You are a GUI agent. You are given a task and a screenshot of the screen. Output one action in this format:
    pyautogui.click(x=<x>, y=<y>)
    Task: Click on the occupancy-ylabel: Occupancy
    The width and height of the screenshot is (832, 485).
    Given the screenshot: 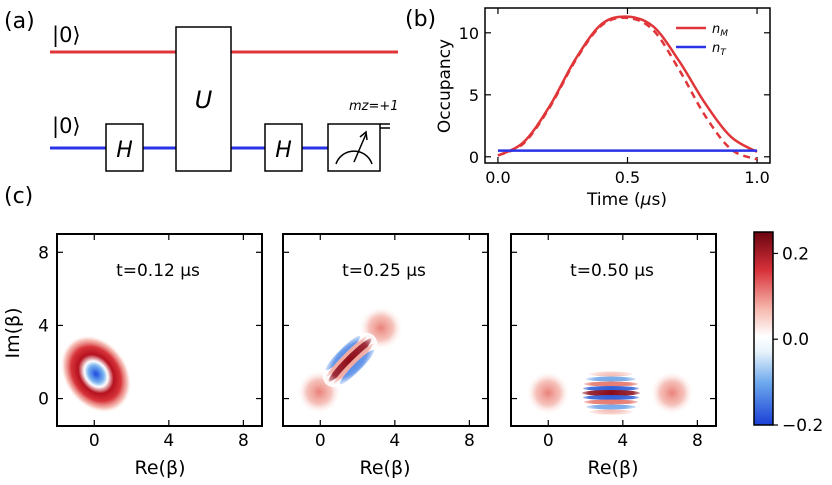 What is the action you would take?
    pyautogui.click(x=445, y=86)
    